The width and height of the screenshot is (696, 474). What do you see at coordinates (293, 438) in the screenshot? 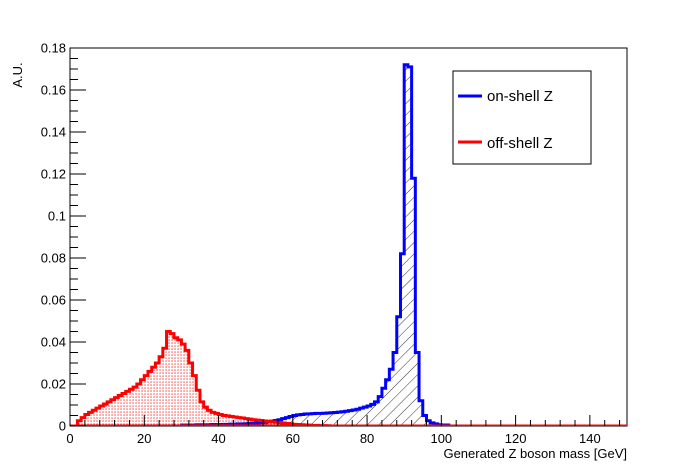
I see `x-tick-label: 60` at bounding box center [293, 438].